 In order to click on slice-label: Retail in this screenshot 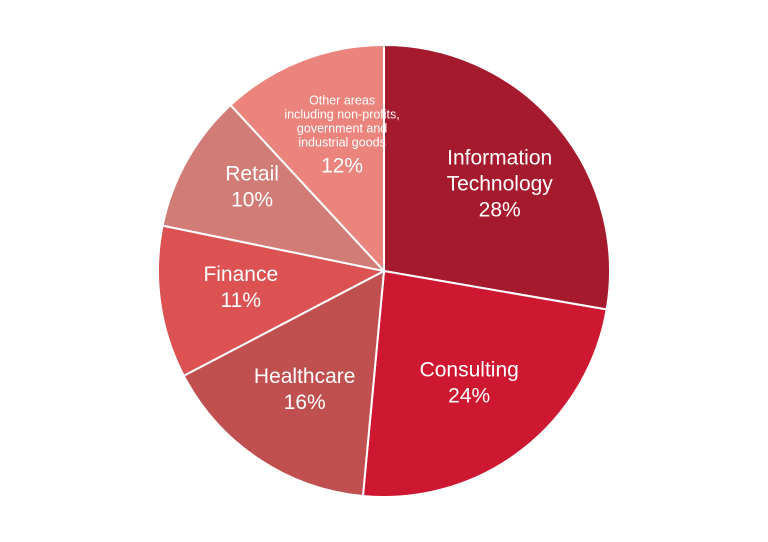, I will do `click(252, 174)`.